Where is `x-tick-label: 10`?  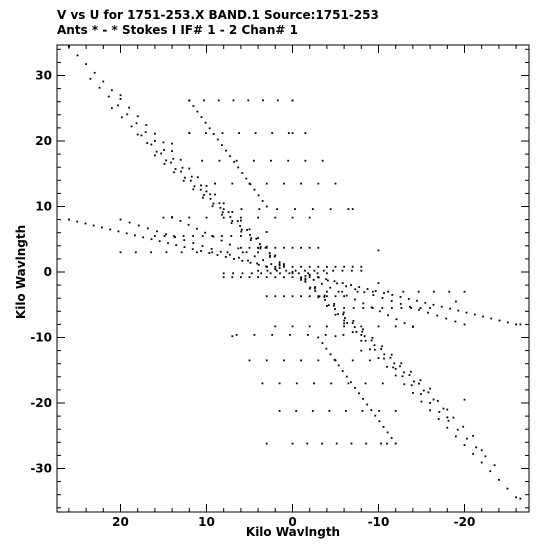
x-tick-label: 10 is located at coordinates (206, 522).